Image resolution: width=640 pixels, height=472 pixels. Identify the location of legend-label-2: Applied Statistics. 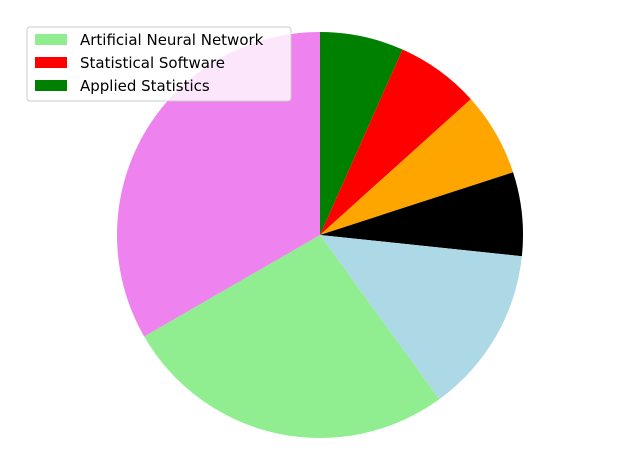
(145, 86).